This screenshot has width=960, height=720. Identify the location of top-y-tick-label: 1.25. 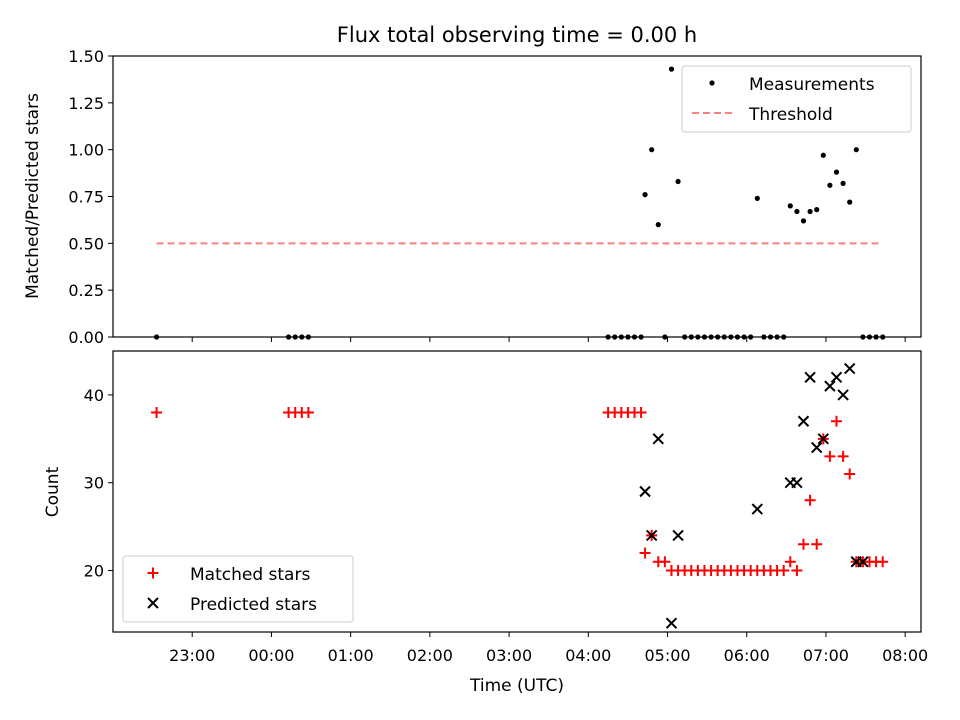
(86, 103).